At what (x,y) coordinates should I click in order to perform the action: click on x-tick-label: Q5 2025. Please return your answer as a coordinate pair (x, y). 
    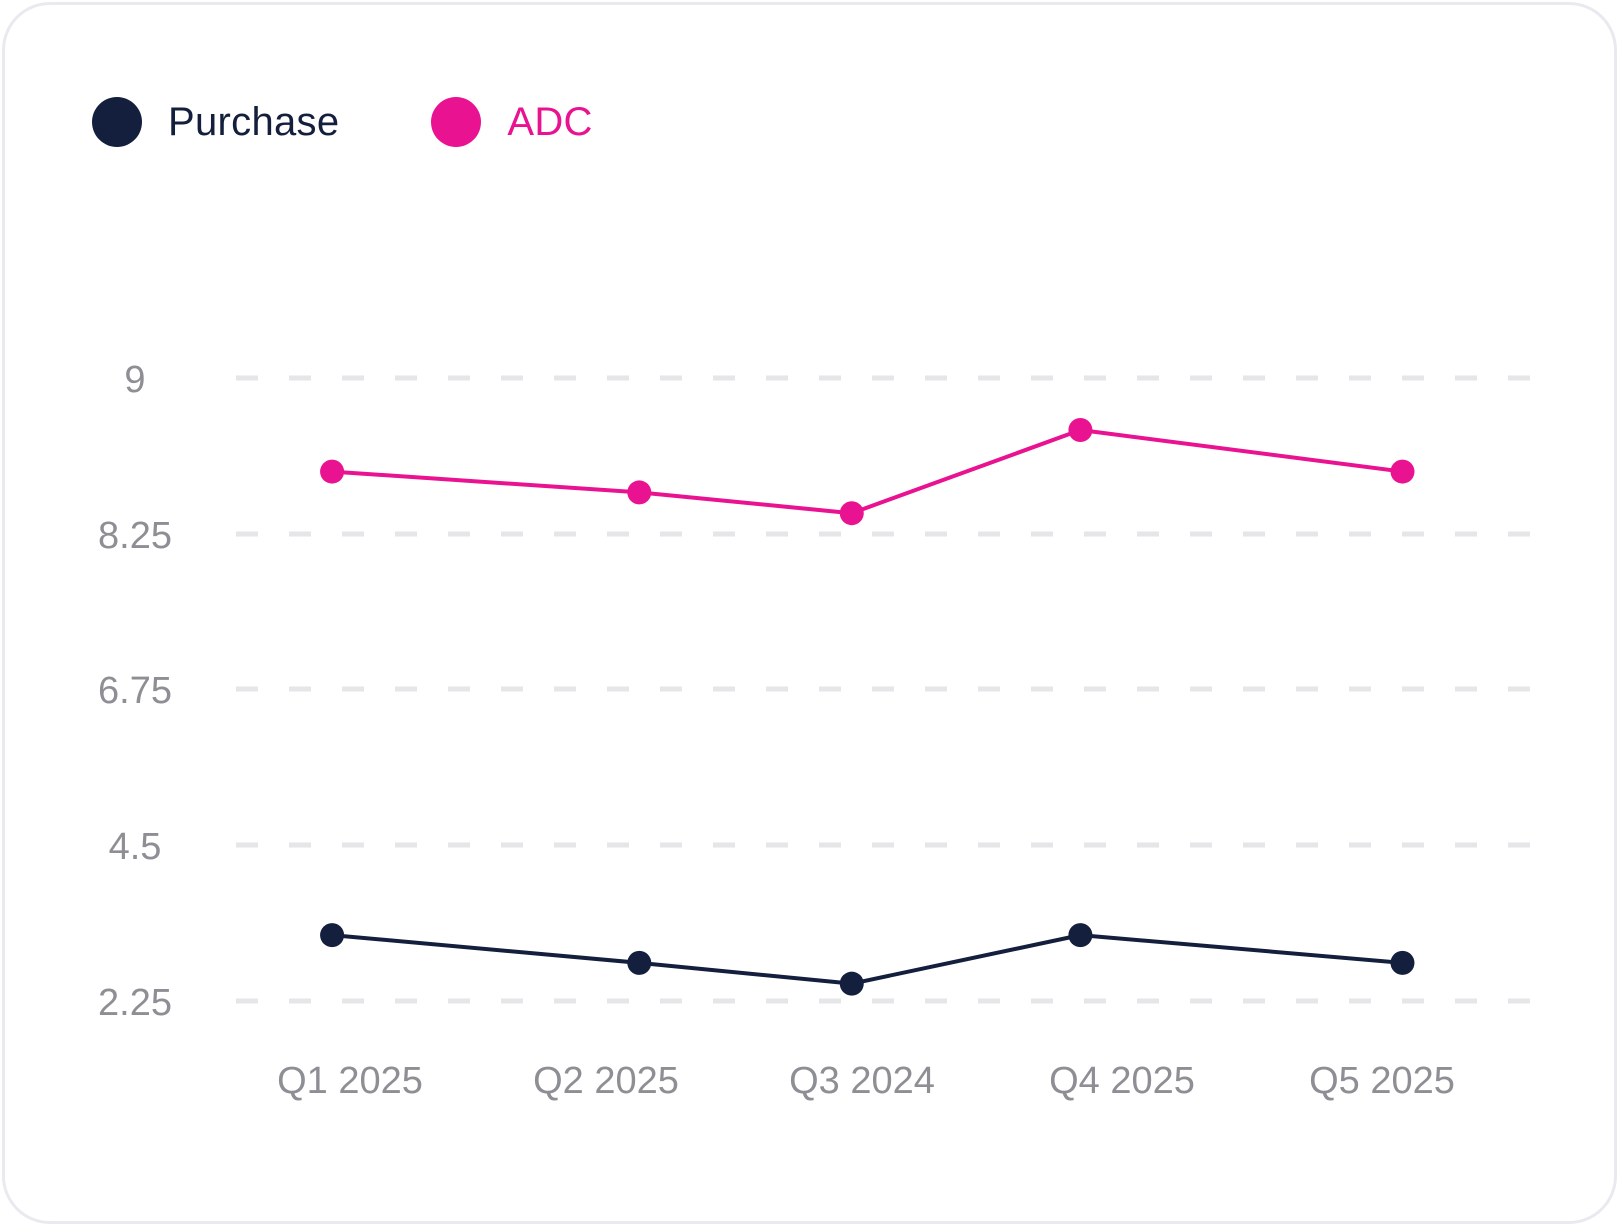
    Looking at the image, I should click on (1382, 1081).